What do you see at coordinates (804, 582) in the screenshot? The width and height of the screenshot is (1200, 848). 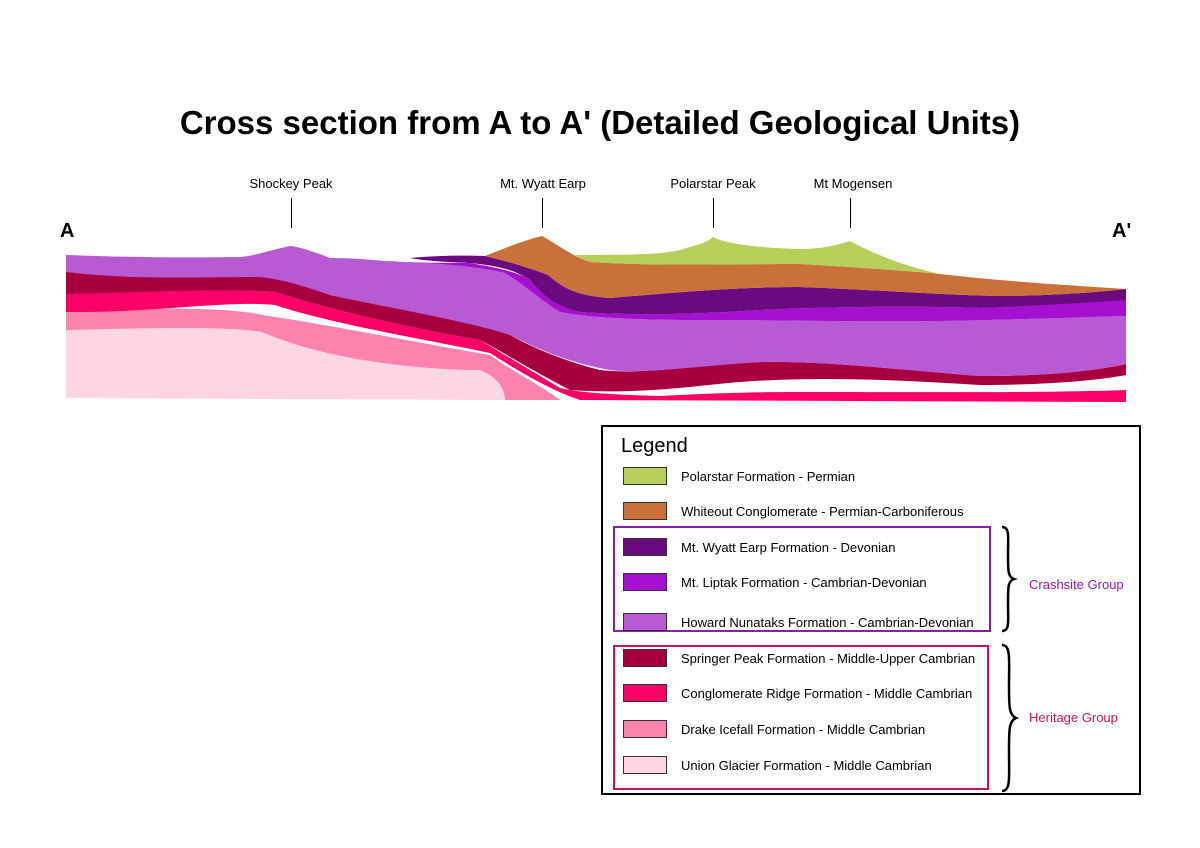 I see `legend-item-label: Mt. Liptak Formation - Cambrian-Devonian` at bounding box center [804, 582].